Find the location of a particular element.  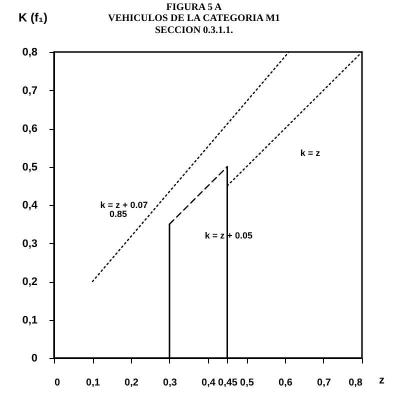

x-tick-label: 0,8 is located at coordinates (355, 383).